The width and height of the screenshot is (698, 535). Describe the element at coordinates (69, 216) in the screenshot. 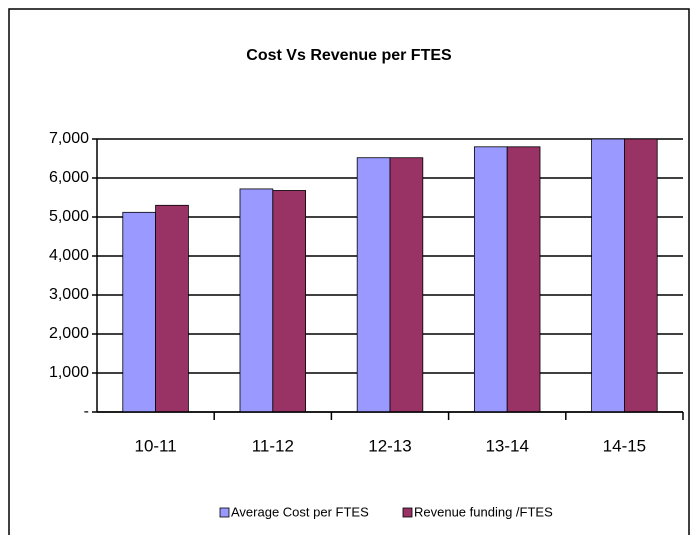

I see `y-tick-label: 5,000` at that location.